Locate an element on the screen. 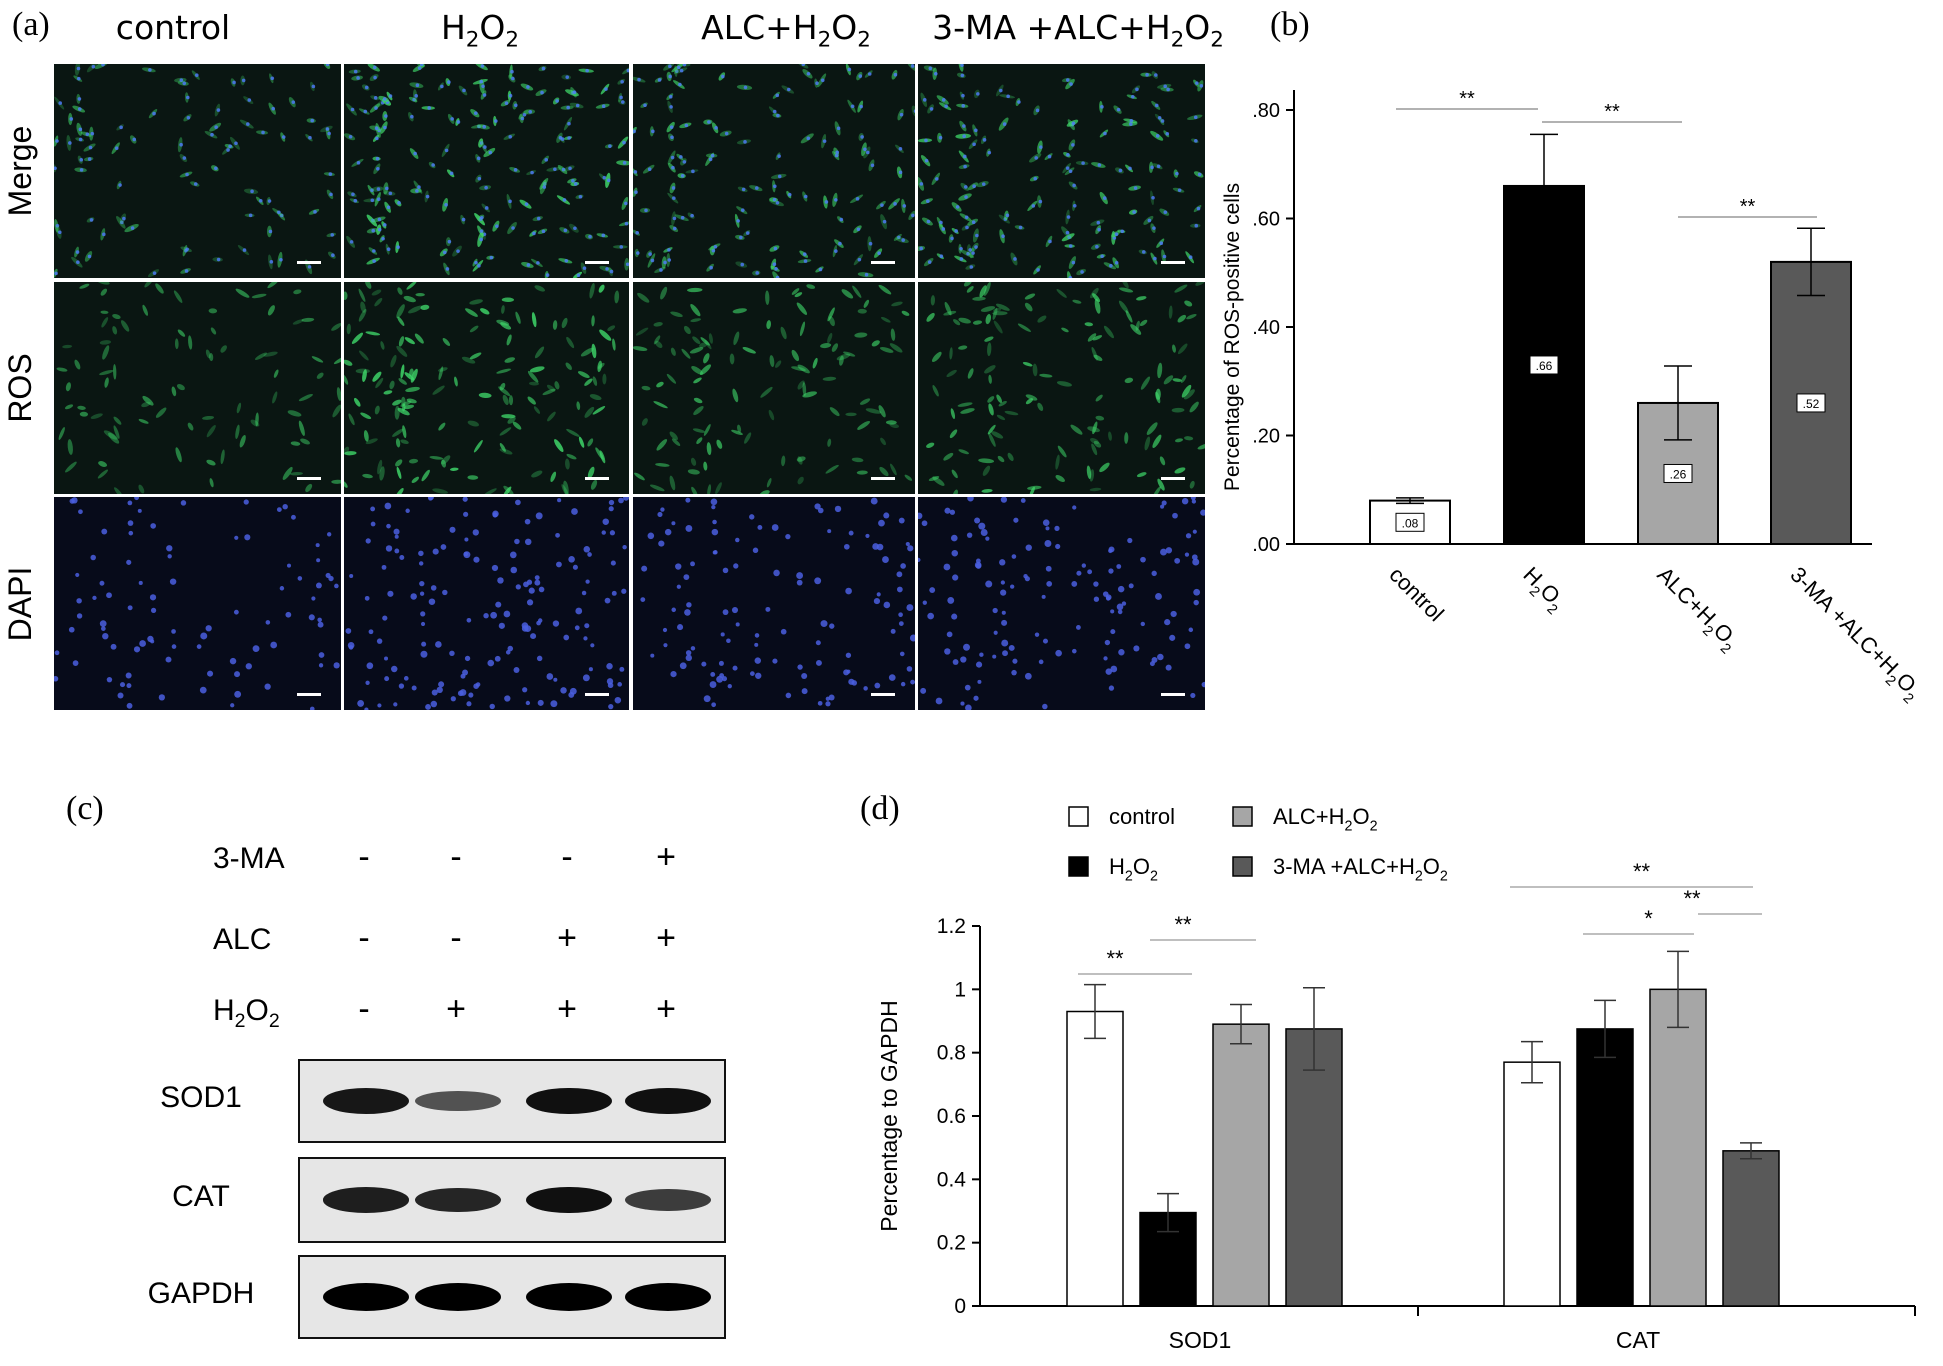  column-header-0: control is located at coordinates (173, 27).